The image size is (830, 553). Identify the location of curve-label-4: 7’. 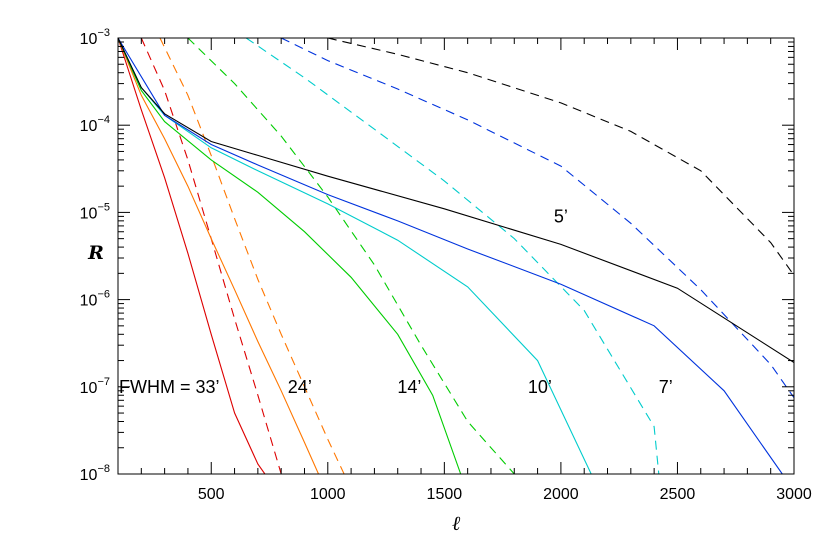
(666, 387).